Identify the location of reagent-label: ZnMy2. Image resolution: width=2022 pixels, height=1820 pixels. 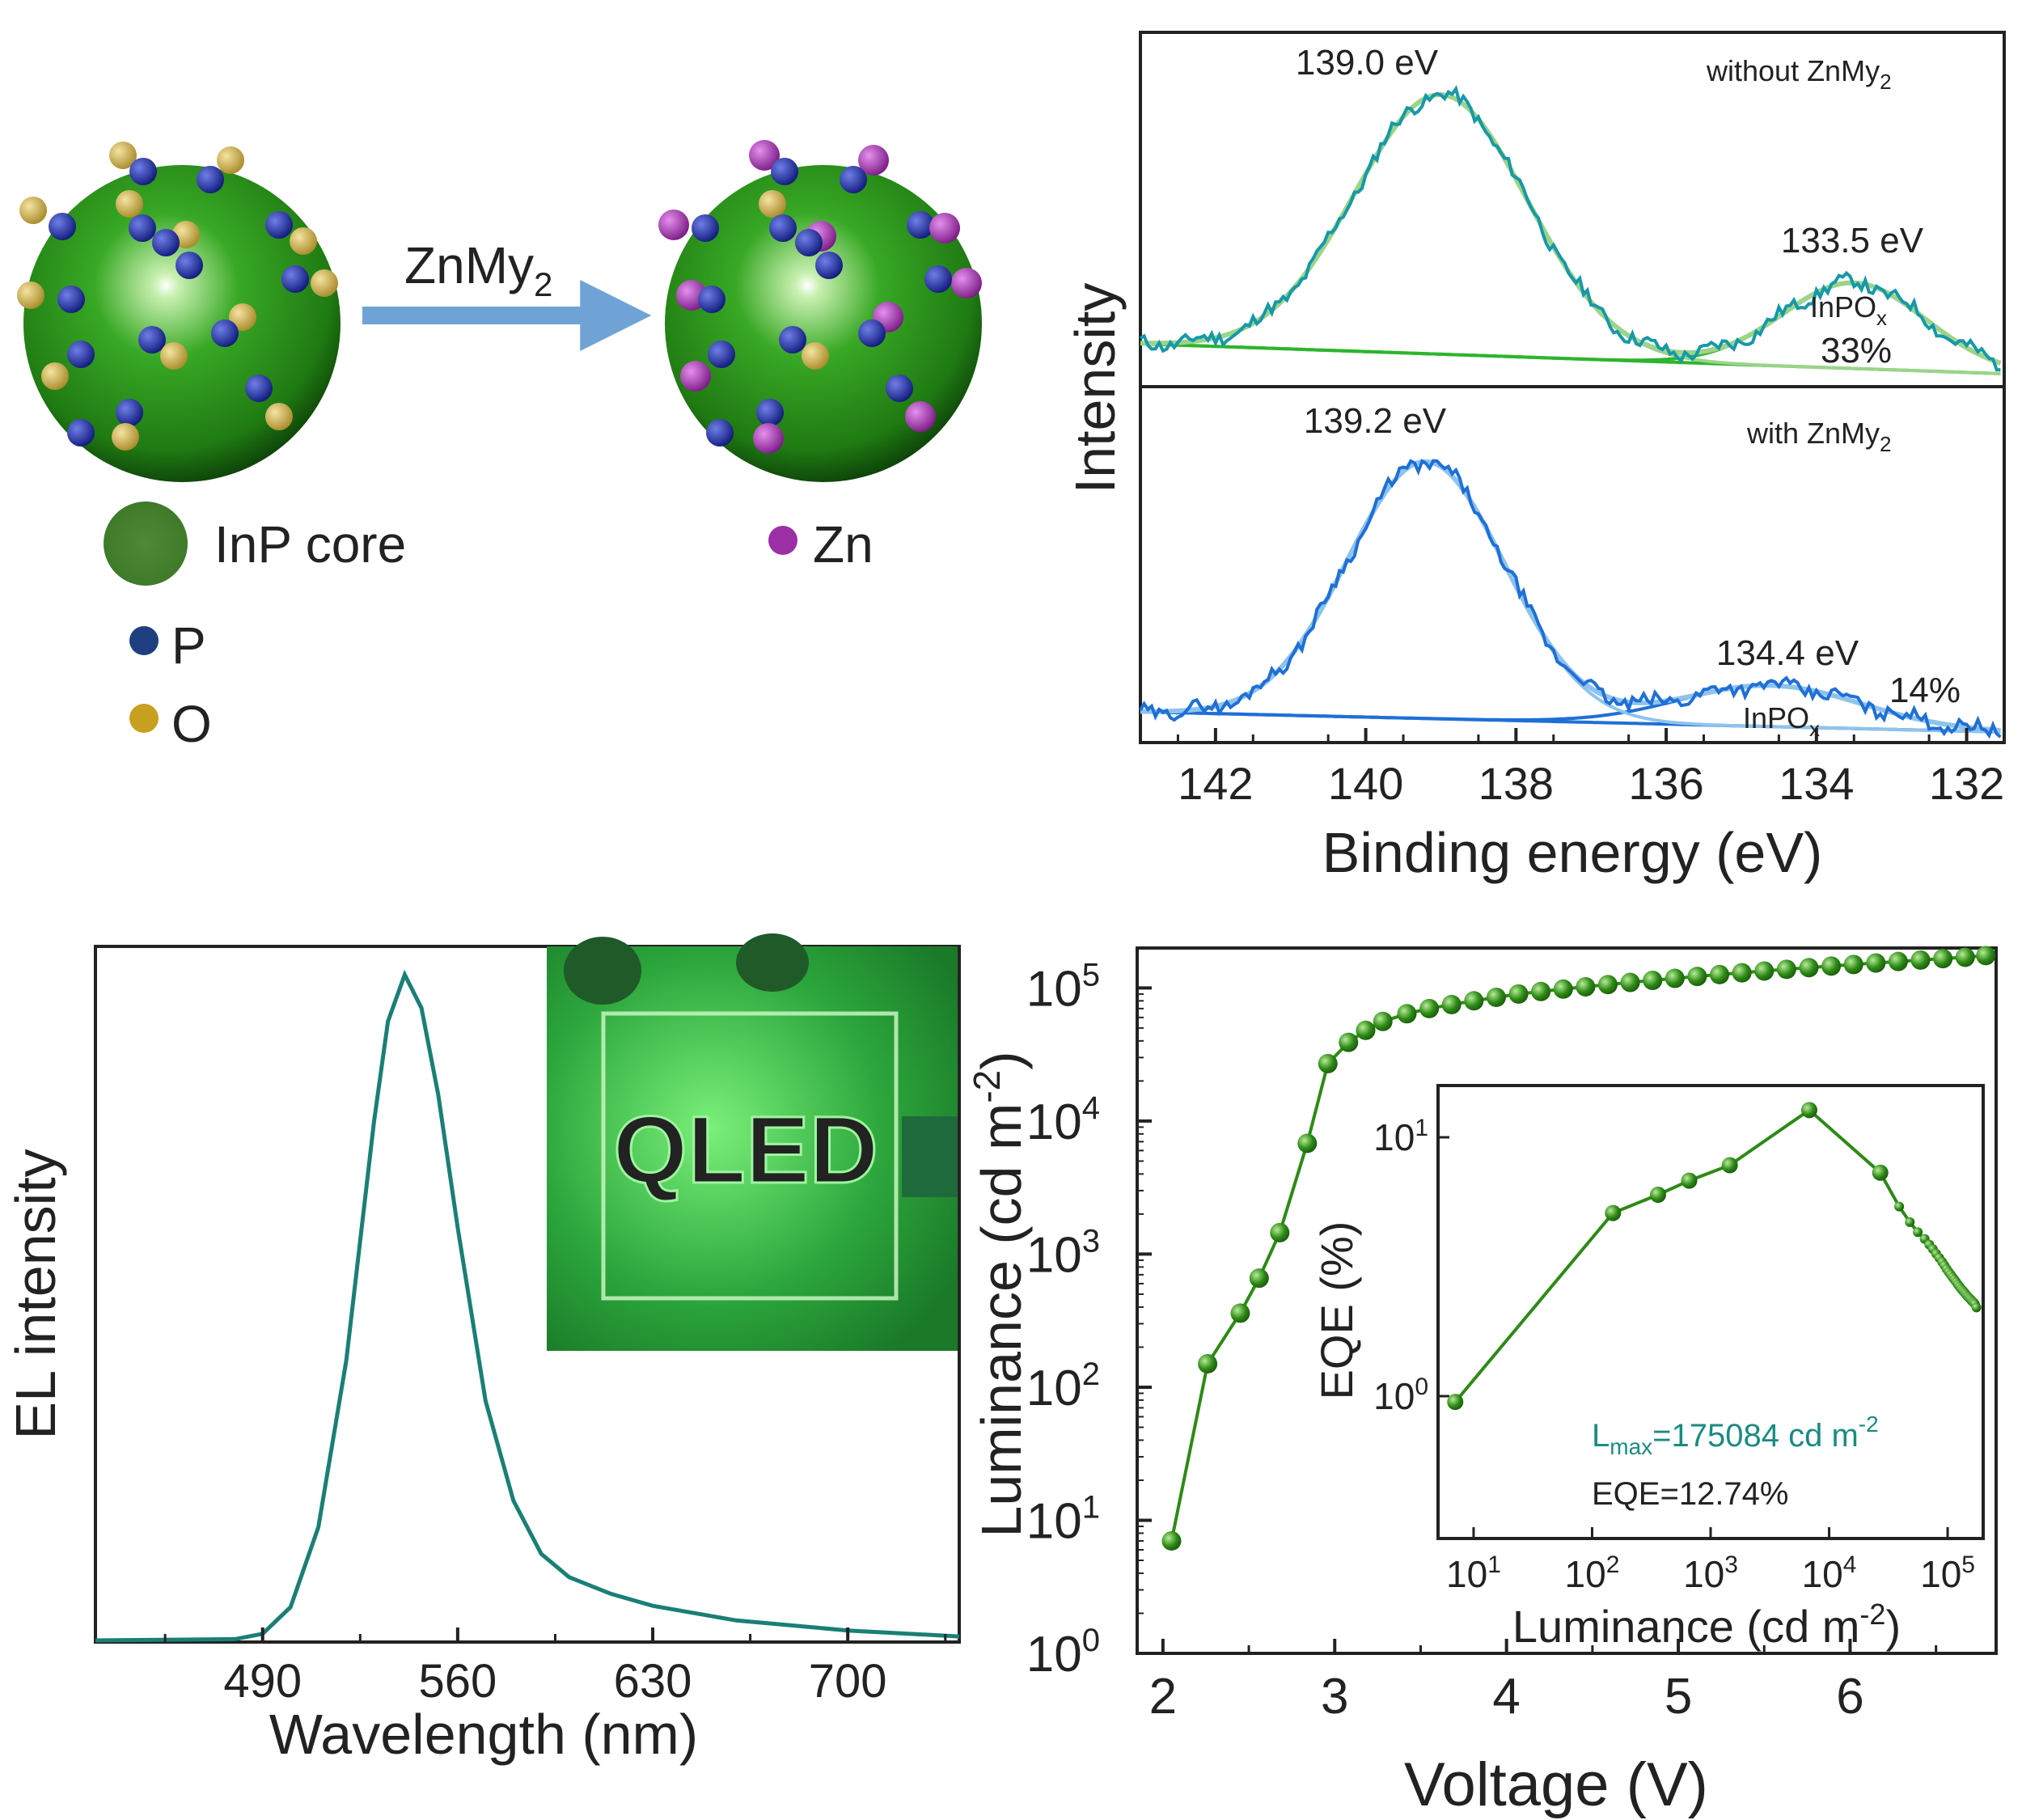
(478, 270).